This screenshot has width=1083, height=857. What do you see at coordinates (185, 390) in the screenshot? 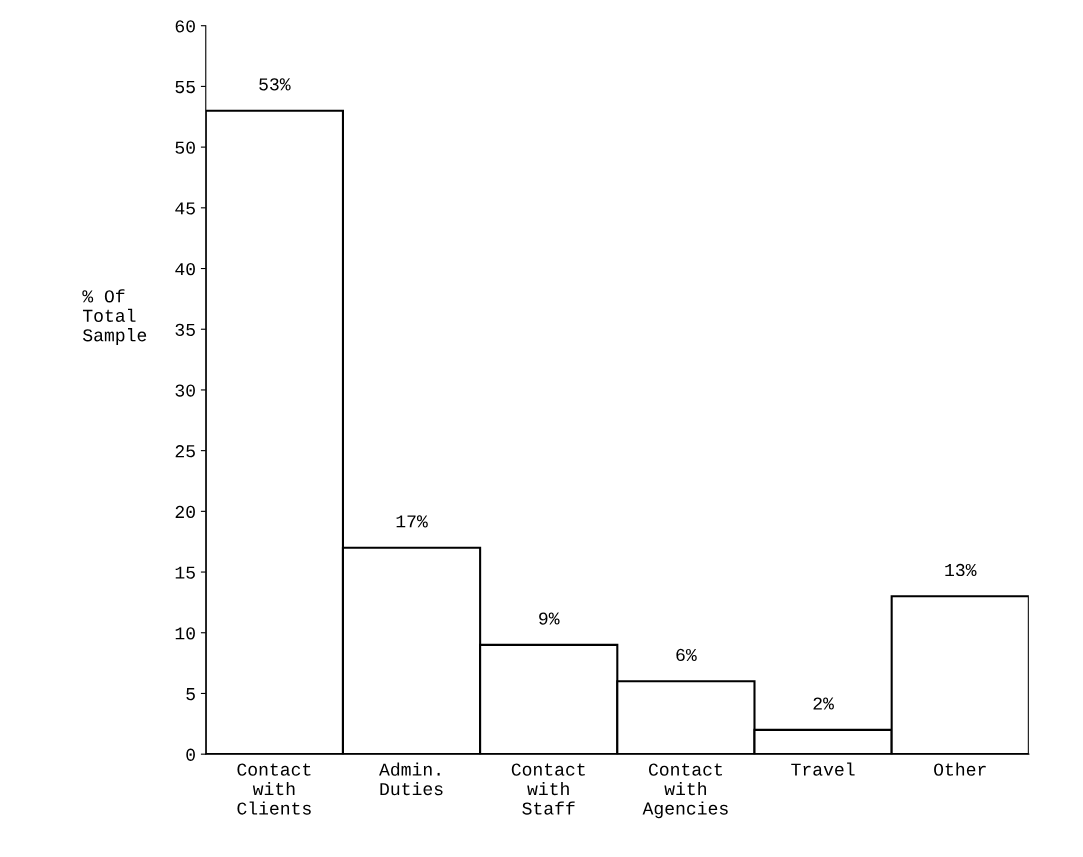
I see `y-tick-label: 30` at bounding box center [185, 390].